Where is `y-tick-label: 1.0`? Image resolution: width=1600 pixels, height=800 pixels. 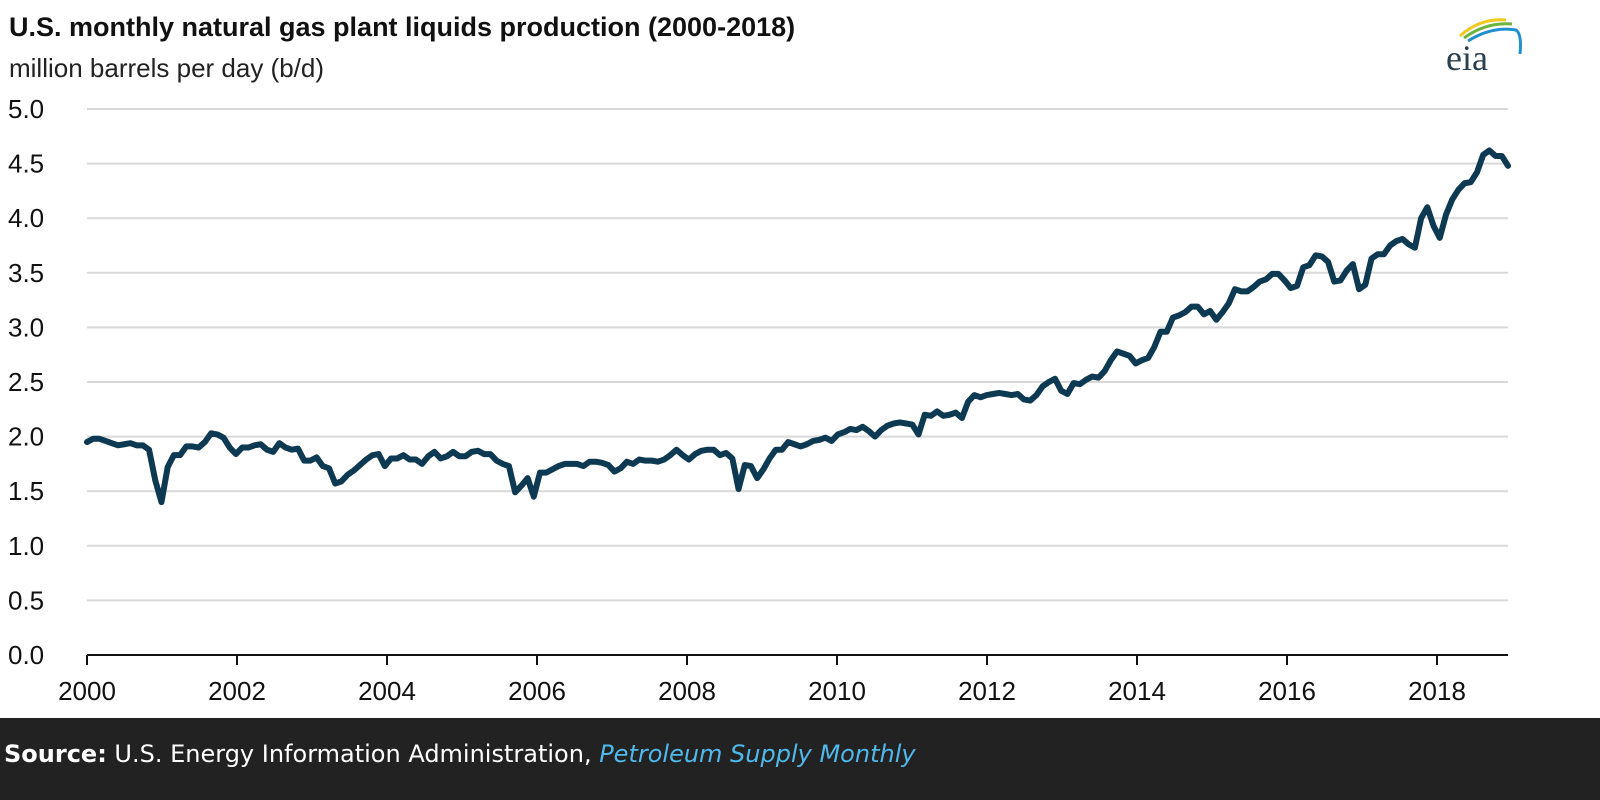 y-tick-label: 1.0 is located at coordinates (26, 546).